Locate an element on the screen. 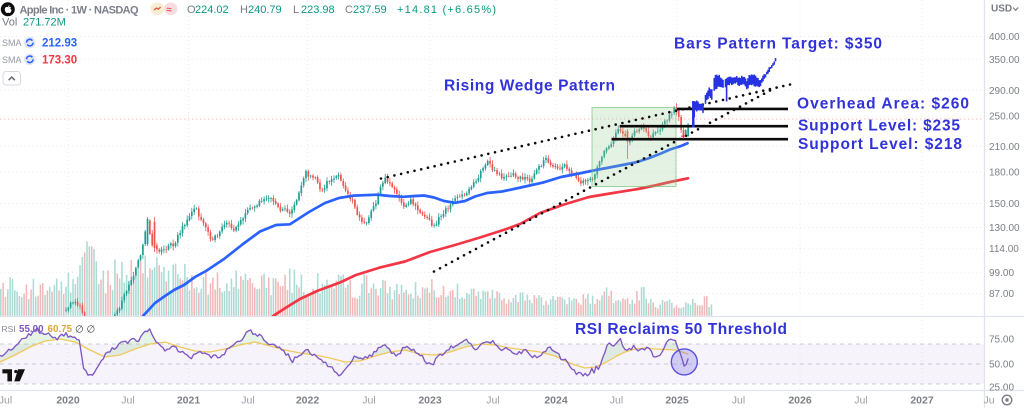 This screenshot has height=413, width=1024. svg-text: 290.00 is located at coordinates (1004, 91).